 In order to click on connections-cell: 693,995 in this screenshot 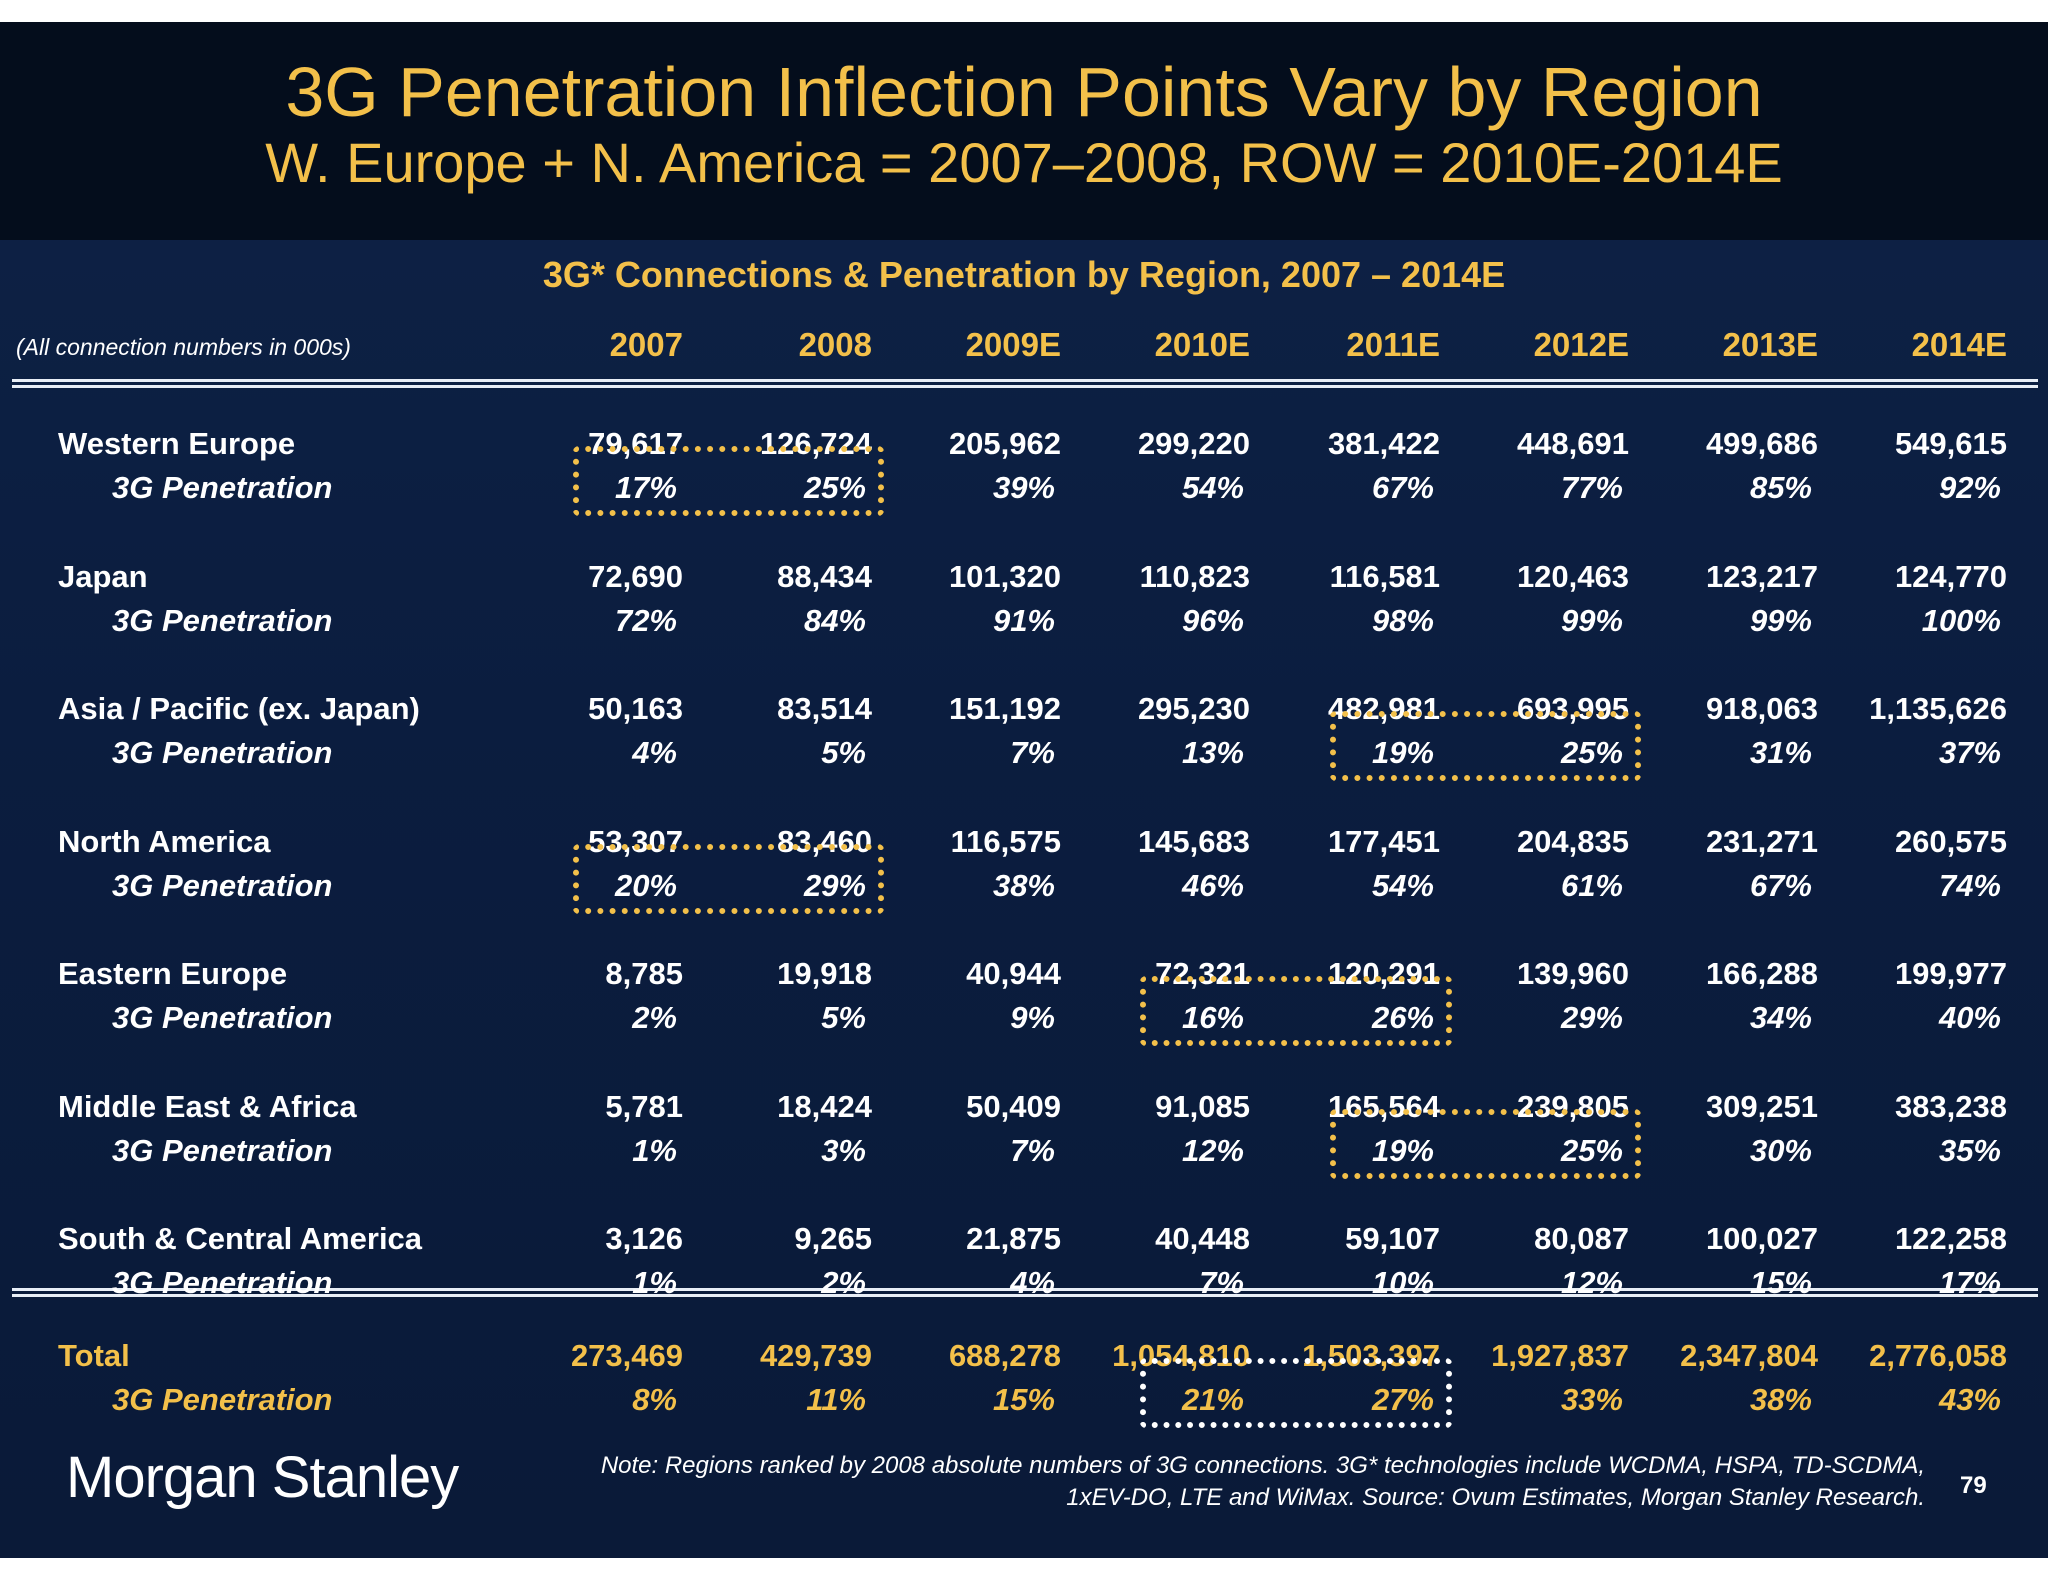, I will do `click(1572, 708)`.